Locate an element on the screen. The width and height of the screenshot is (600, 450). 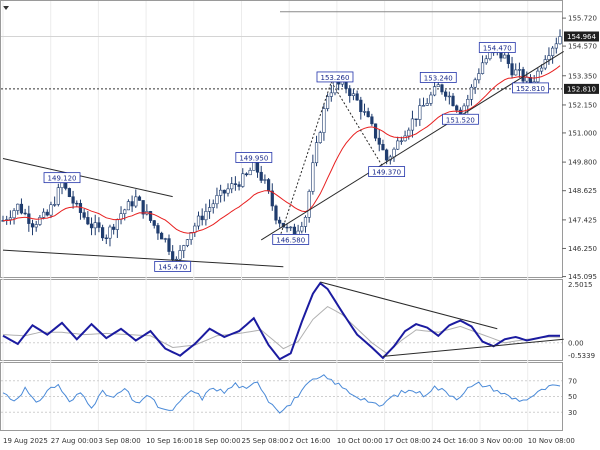
rsi-tick-label: 30 is located at coordinates (572, 413).